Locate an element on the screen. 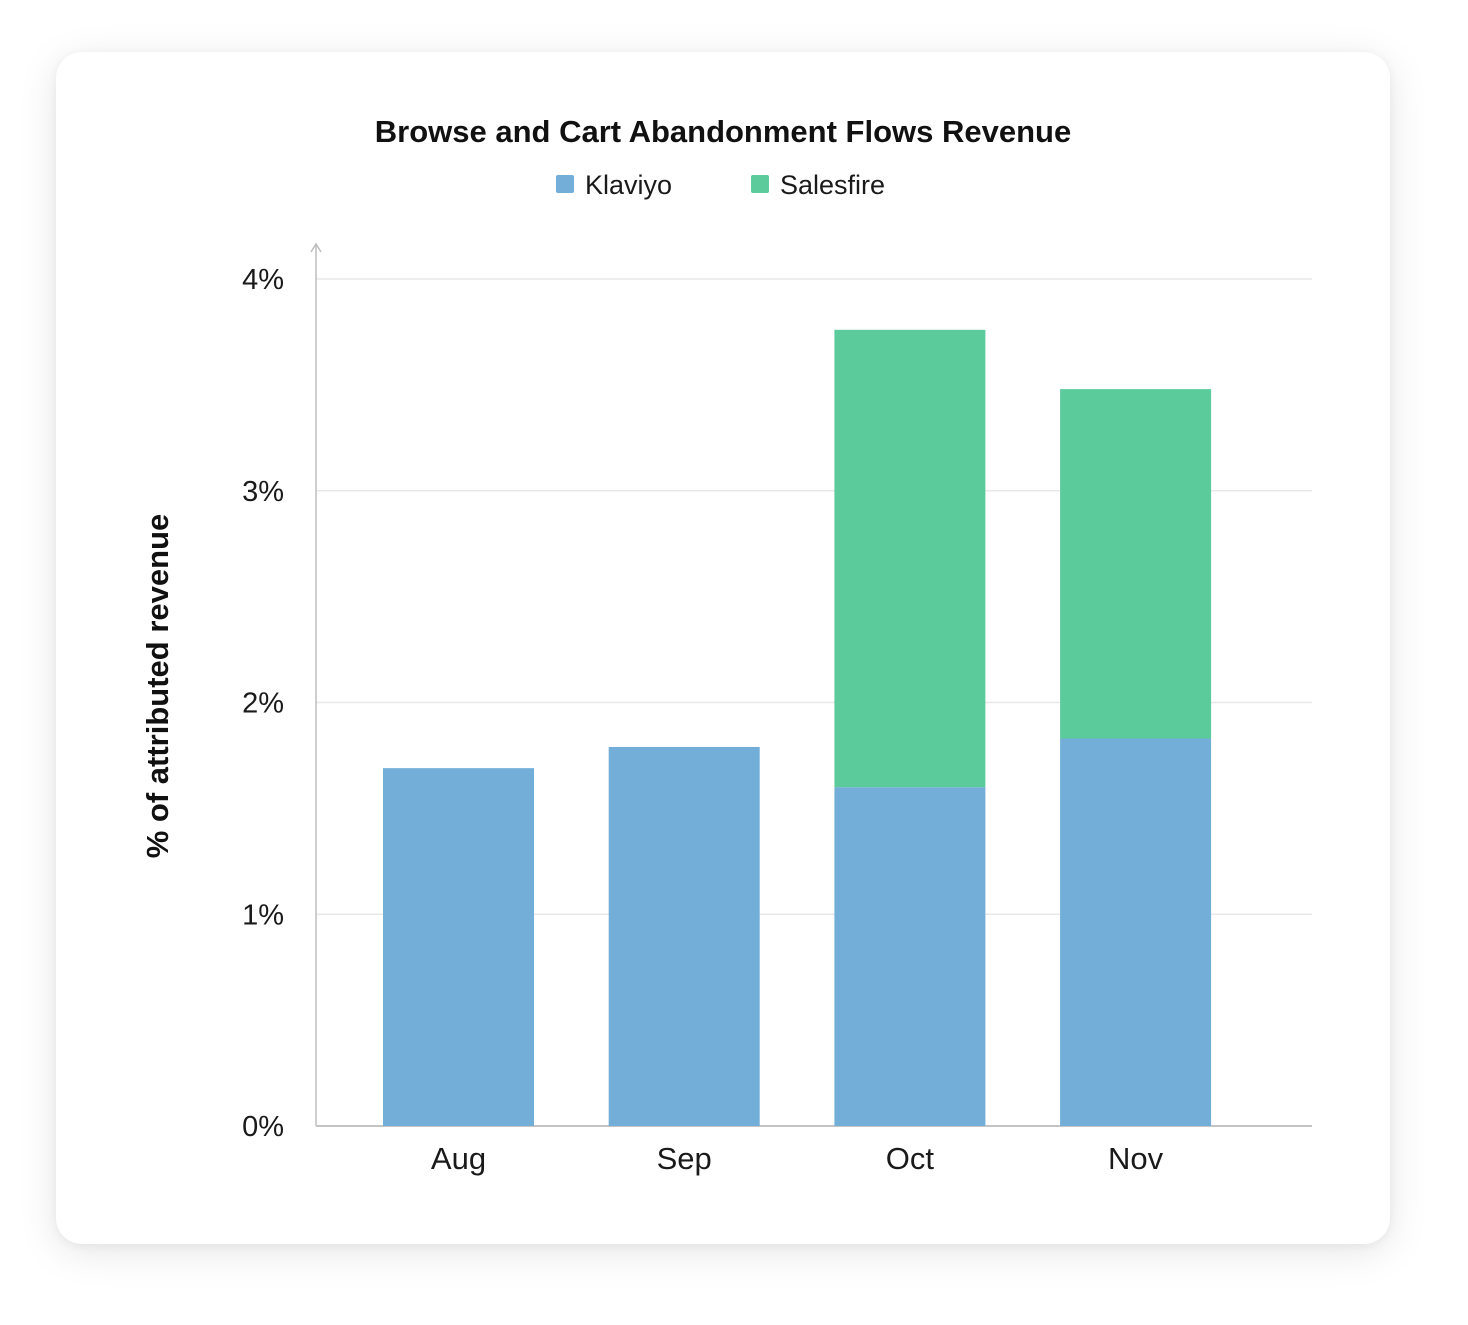 The width and height of the screenshot is (1468, 1325). bar-salesfire-oct is located at coordinates (910, 558).